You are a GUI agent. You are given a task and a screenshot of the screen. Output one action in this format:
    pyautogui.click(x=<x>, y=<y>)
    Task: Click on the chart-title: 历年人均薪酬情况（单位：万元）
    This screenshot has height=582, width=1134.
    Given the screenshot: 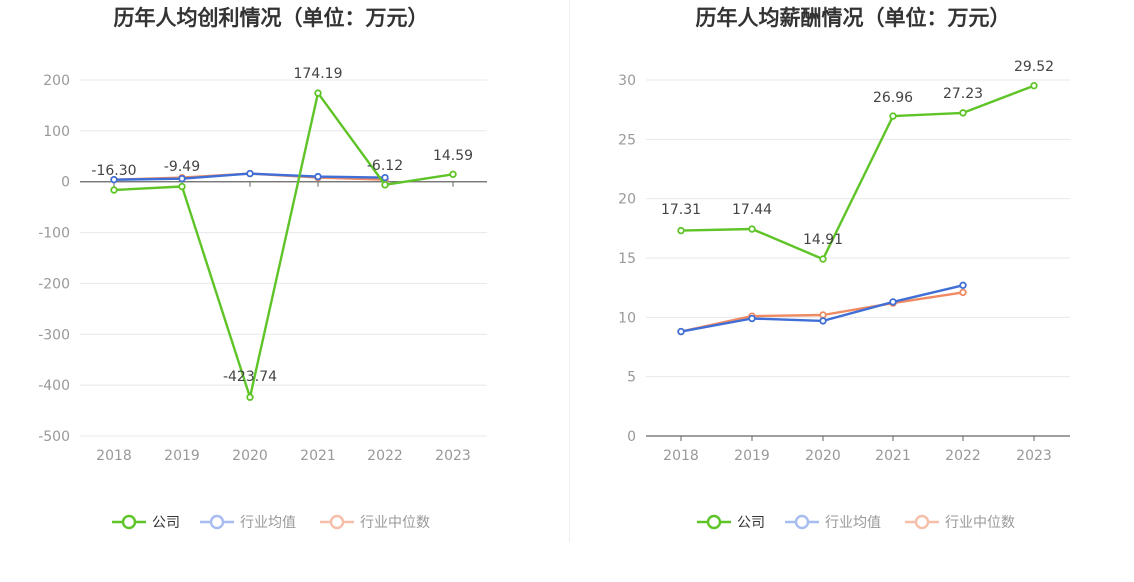 What is the action you would take?
    pyautogui.click(x=853, y=18)
    